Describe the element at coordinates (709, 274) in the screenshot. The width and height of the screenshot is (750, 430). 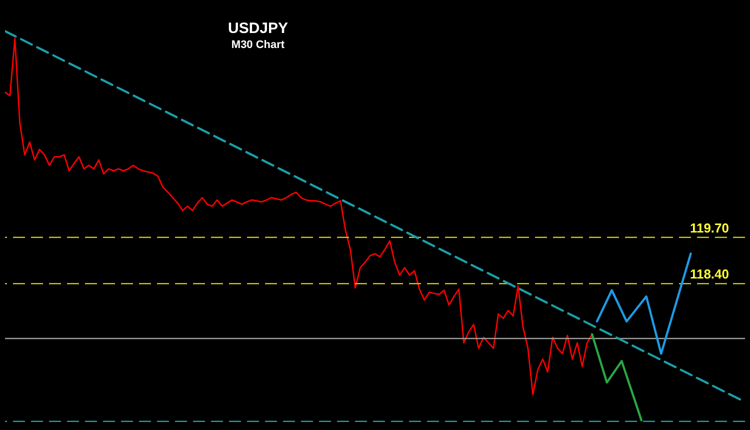
I see `annotation: 118.40` at that location.